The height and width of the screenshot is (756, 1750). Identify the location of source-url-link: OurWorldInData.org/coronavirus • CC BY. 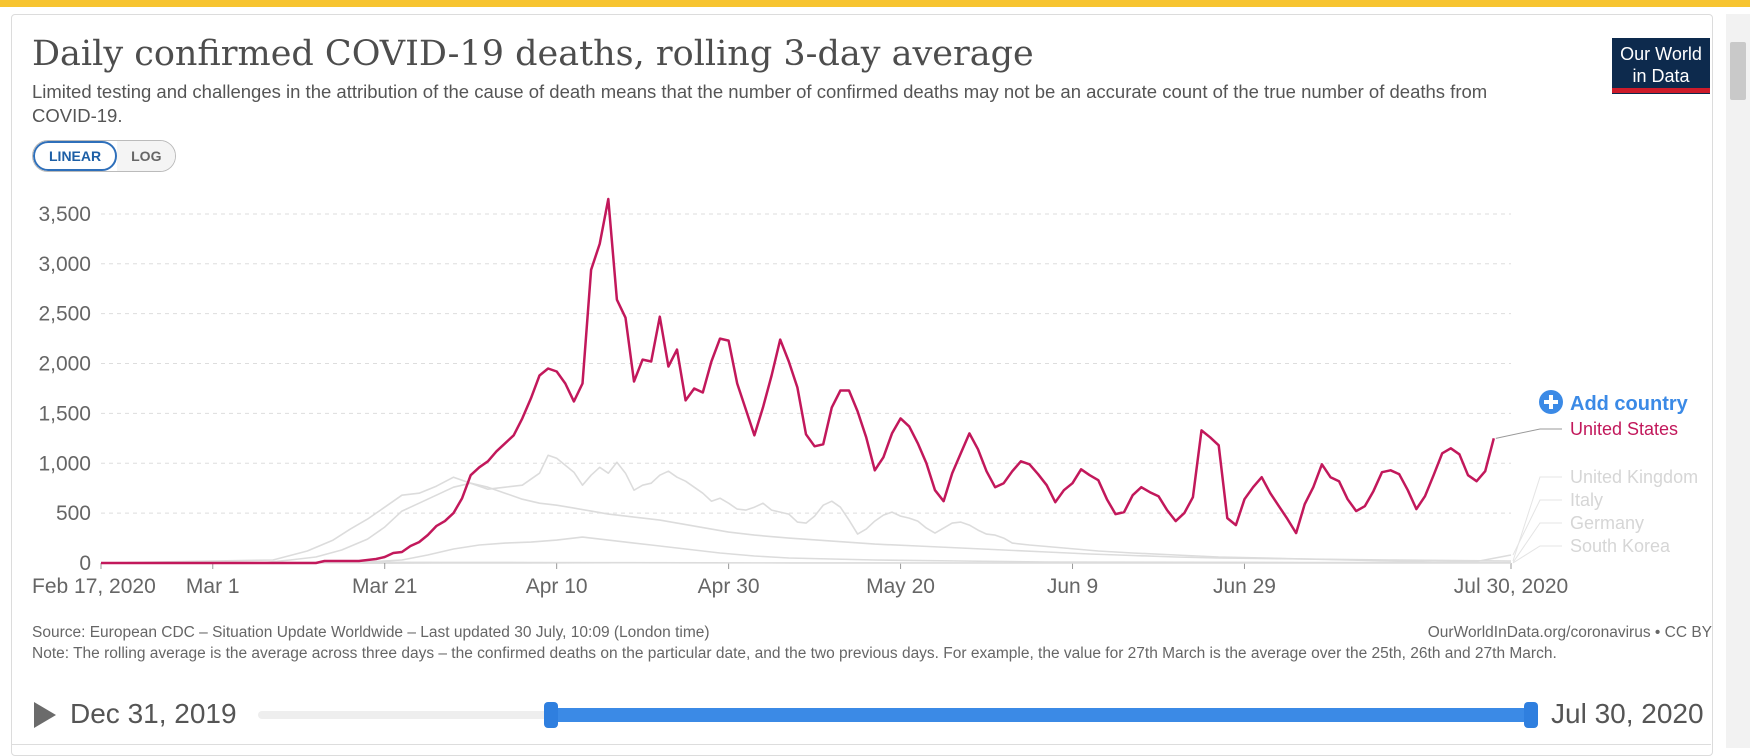
(1569, 632).